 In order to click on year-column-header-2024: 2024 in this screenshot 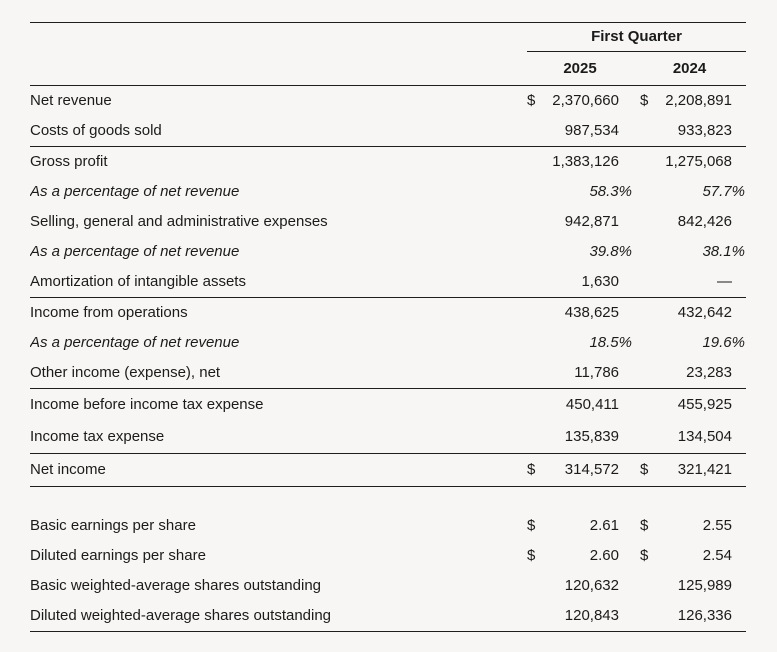, I will do `click(689, 68)`.